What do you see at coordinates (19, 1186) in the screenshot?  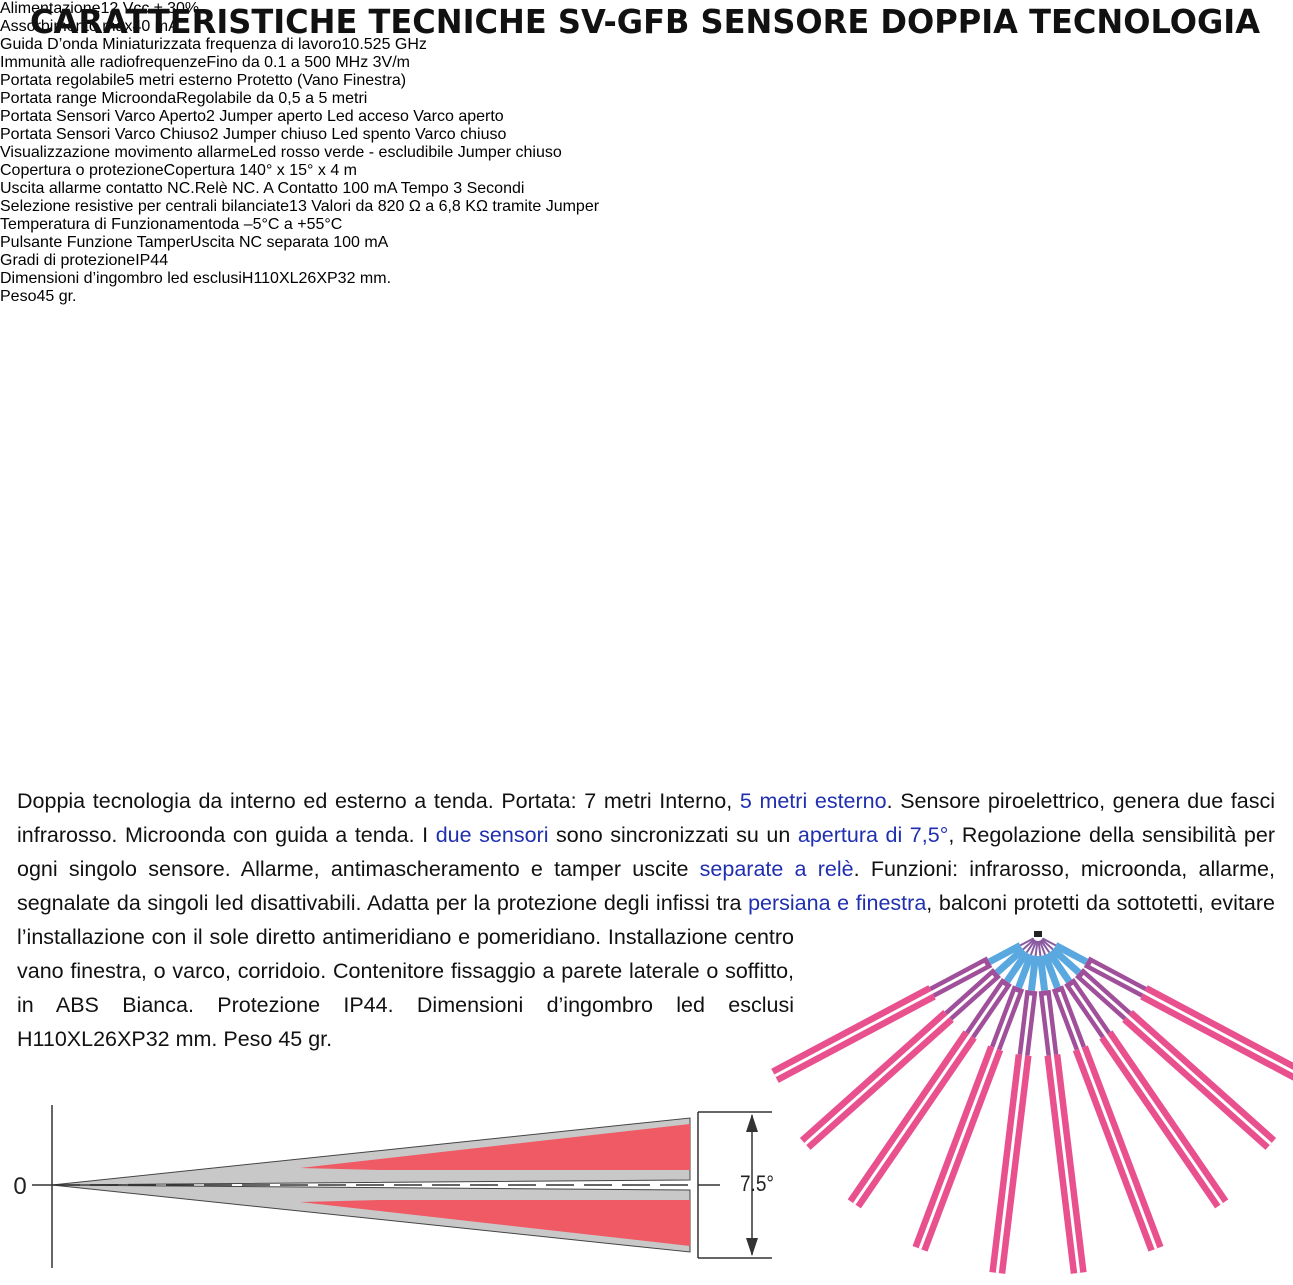 I see `origin-label: 0` at bounding box center [19, 1186].